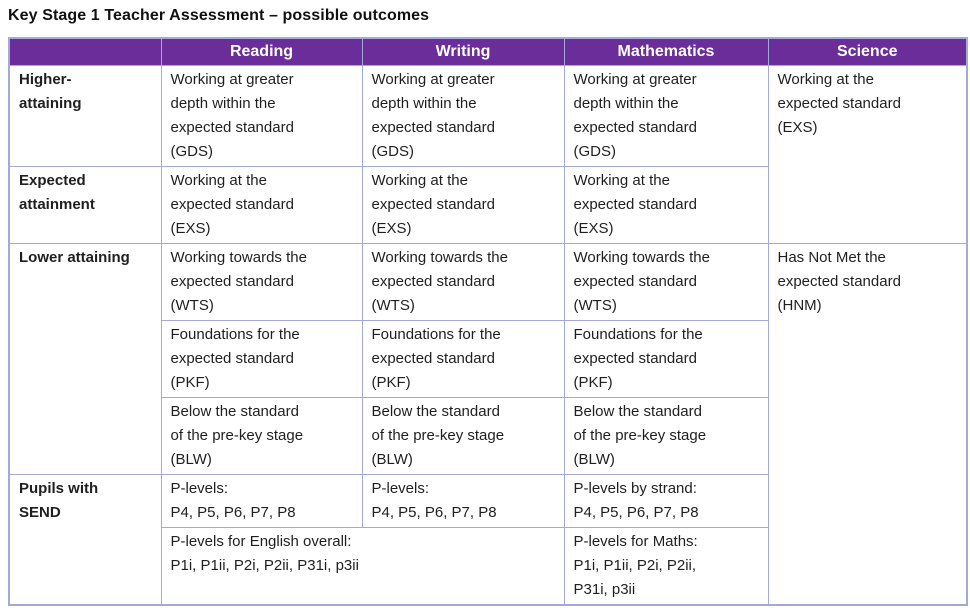 The width and height of the screenshot is (970, 608). What do you see at coordinates (463, 51) in the screenshot?
I see `header-writing: Writing` at bounding box center [463, 51].